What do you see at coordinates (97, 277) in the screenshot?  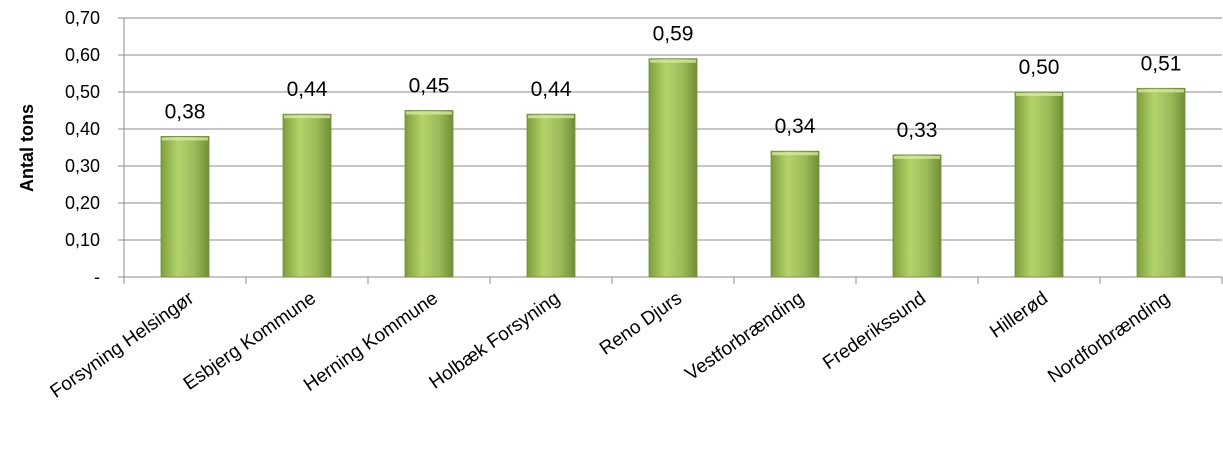 I see `y-tick-label: -` at bounding box center [97, 277].